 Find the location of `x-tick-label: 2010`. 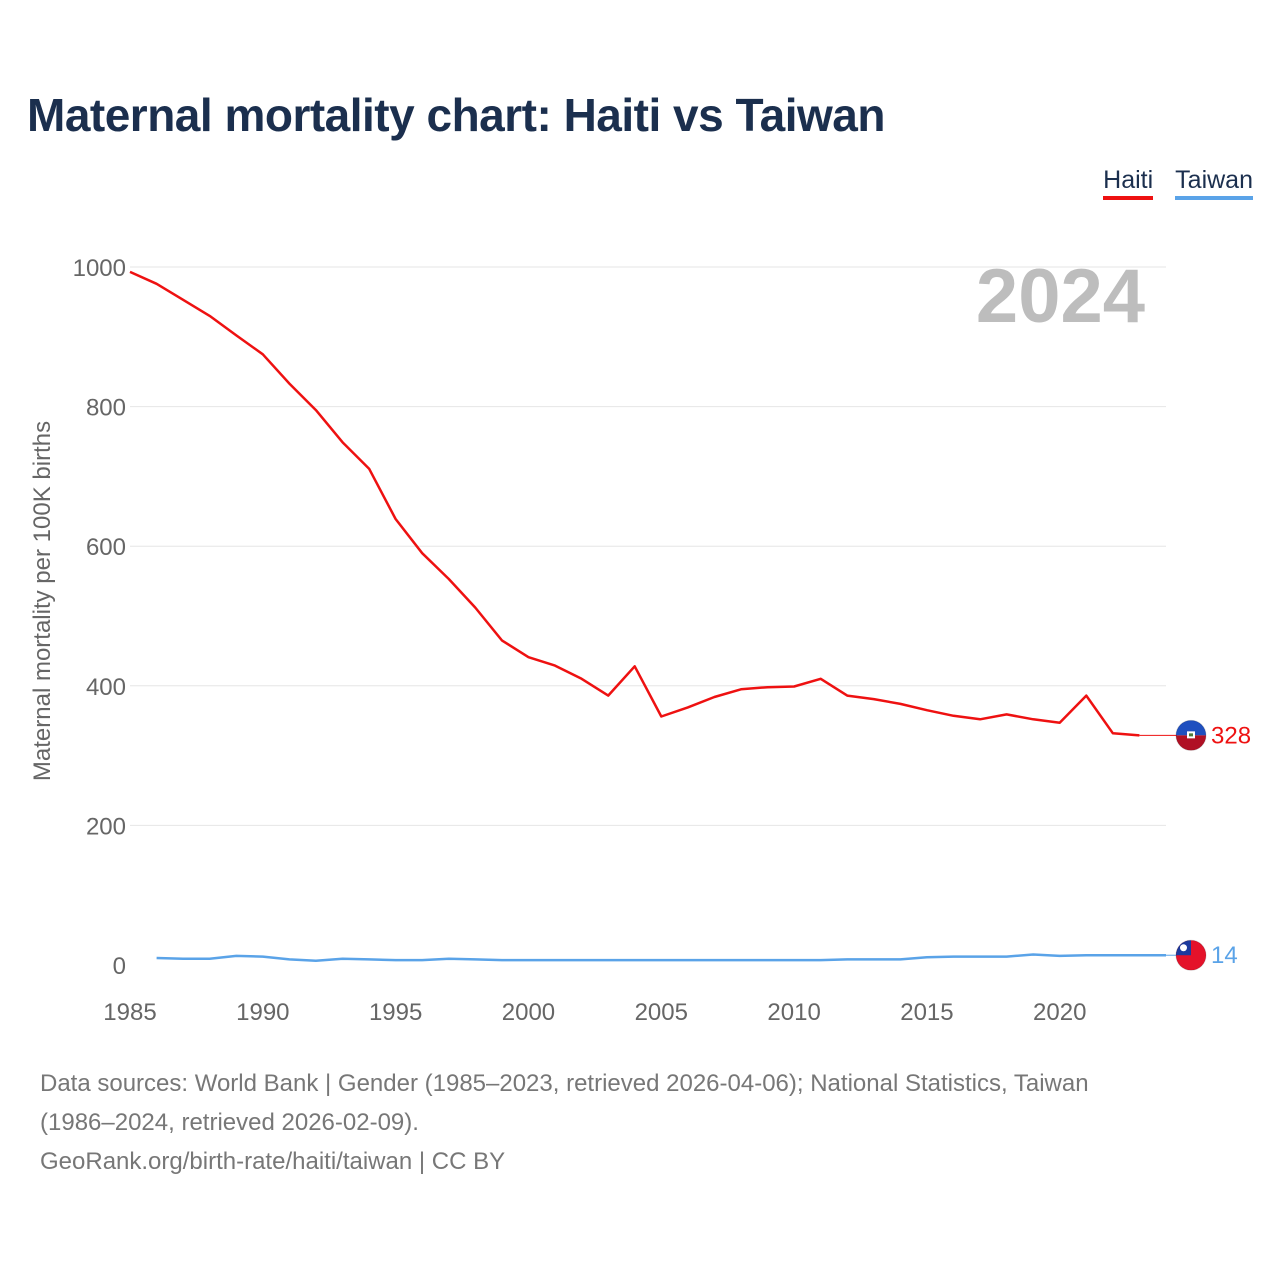

x-tick-label: 2010 is located at coordinates (793, 1012).